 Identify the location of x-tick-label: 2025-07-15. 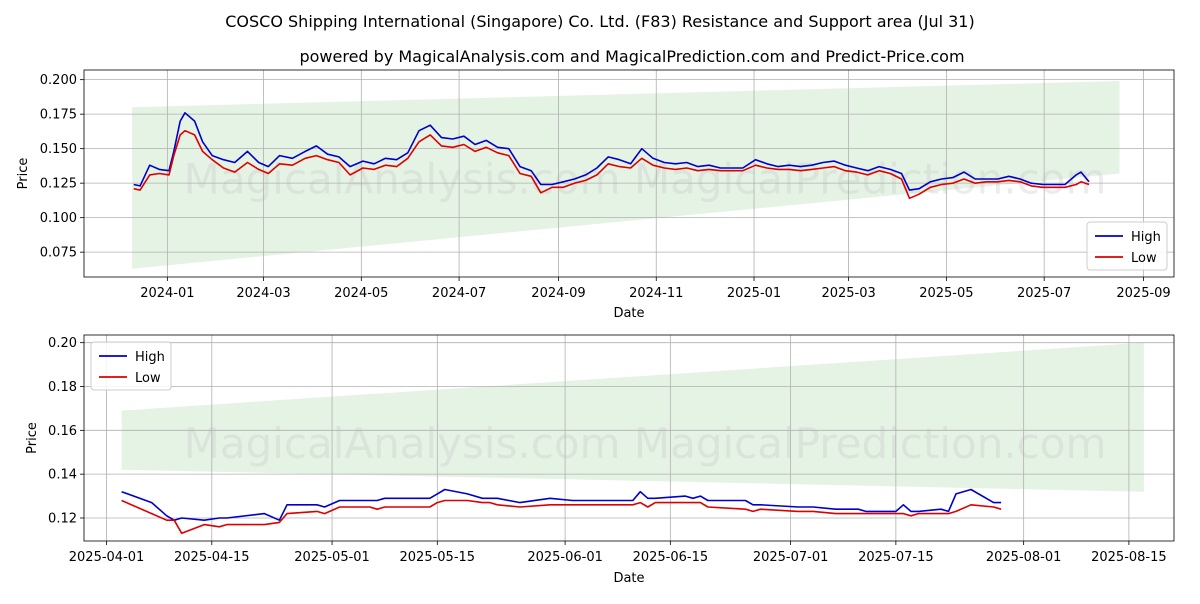
(896, 557).